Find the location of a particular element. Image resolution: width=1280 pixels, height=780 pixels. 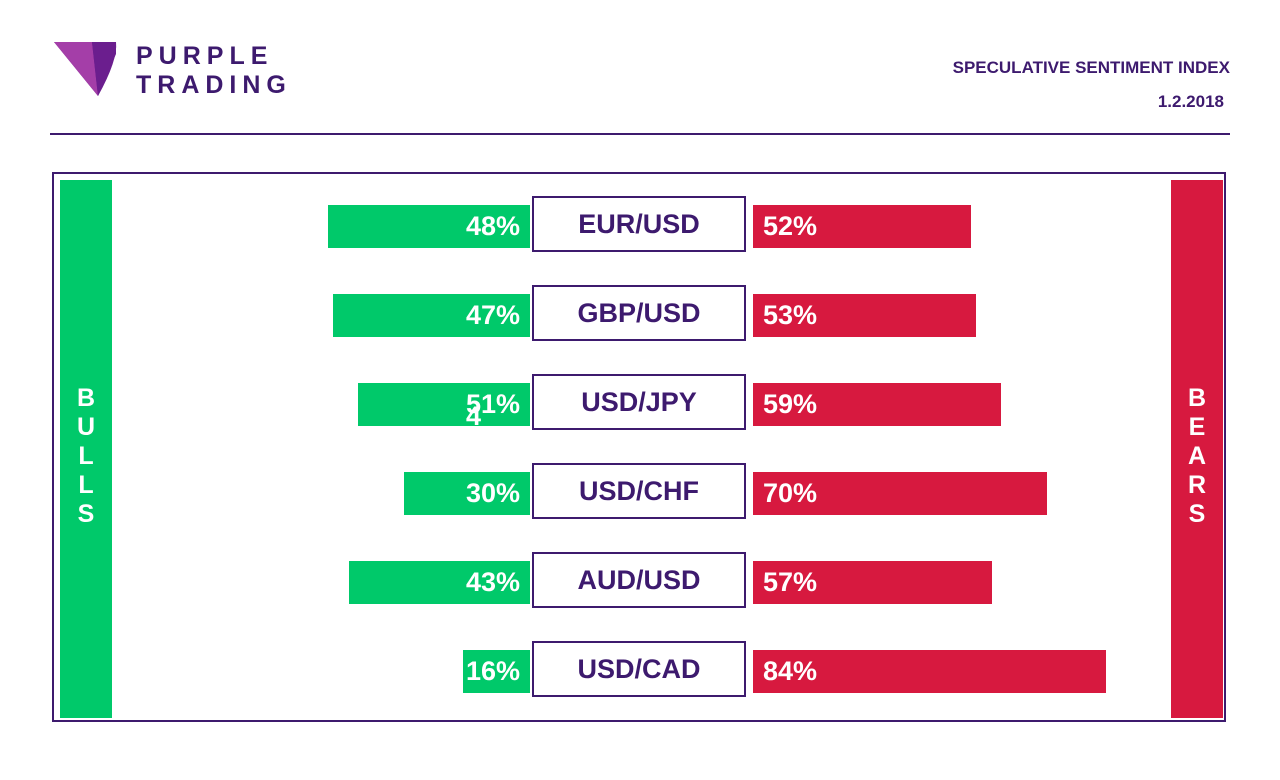

currency-pair-label: EUR/USD is located at coordinates (639, 224).